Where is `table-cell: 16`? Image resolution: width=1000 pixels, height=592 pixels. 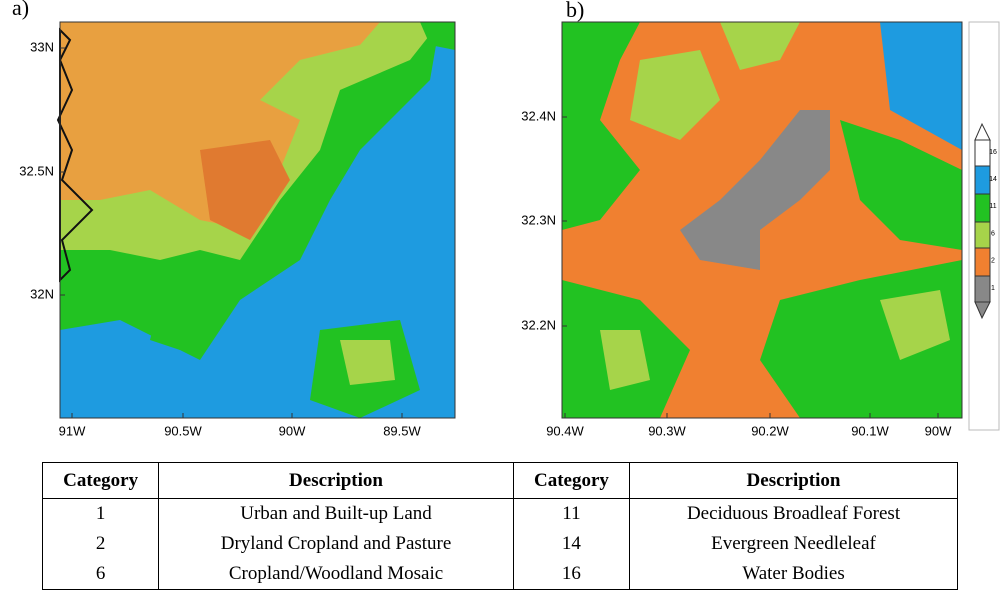
table-cell: 16 is located at coordinates (571, 574).